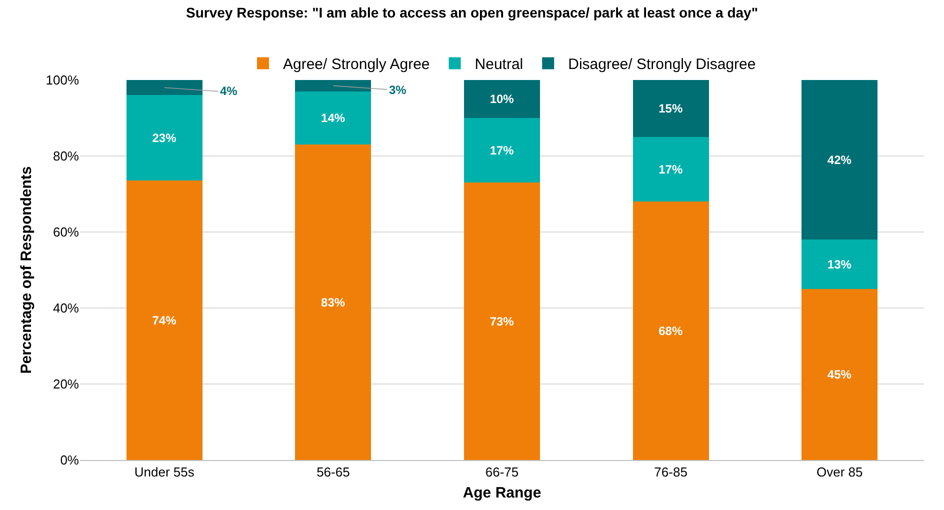 Image resolution: width=944 pixels, height=510 pixels. Describe the element at coordinates (671, 472) in the screenshot. I see `x-tick-label: 76-85` at that location.